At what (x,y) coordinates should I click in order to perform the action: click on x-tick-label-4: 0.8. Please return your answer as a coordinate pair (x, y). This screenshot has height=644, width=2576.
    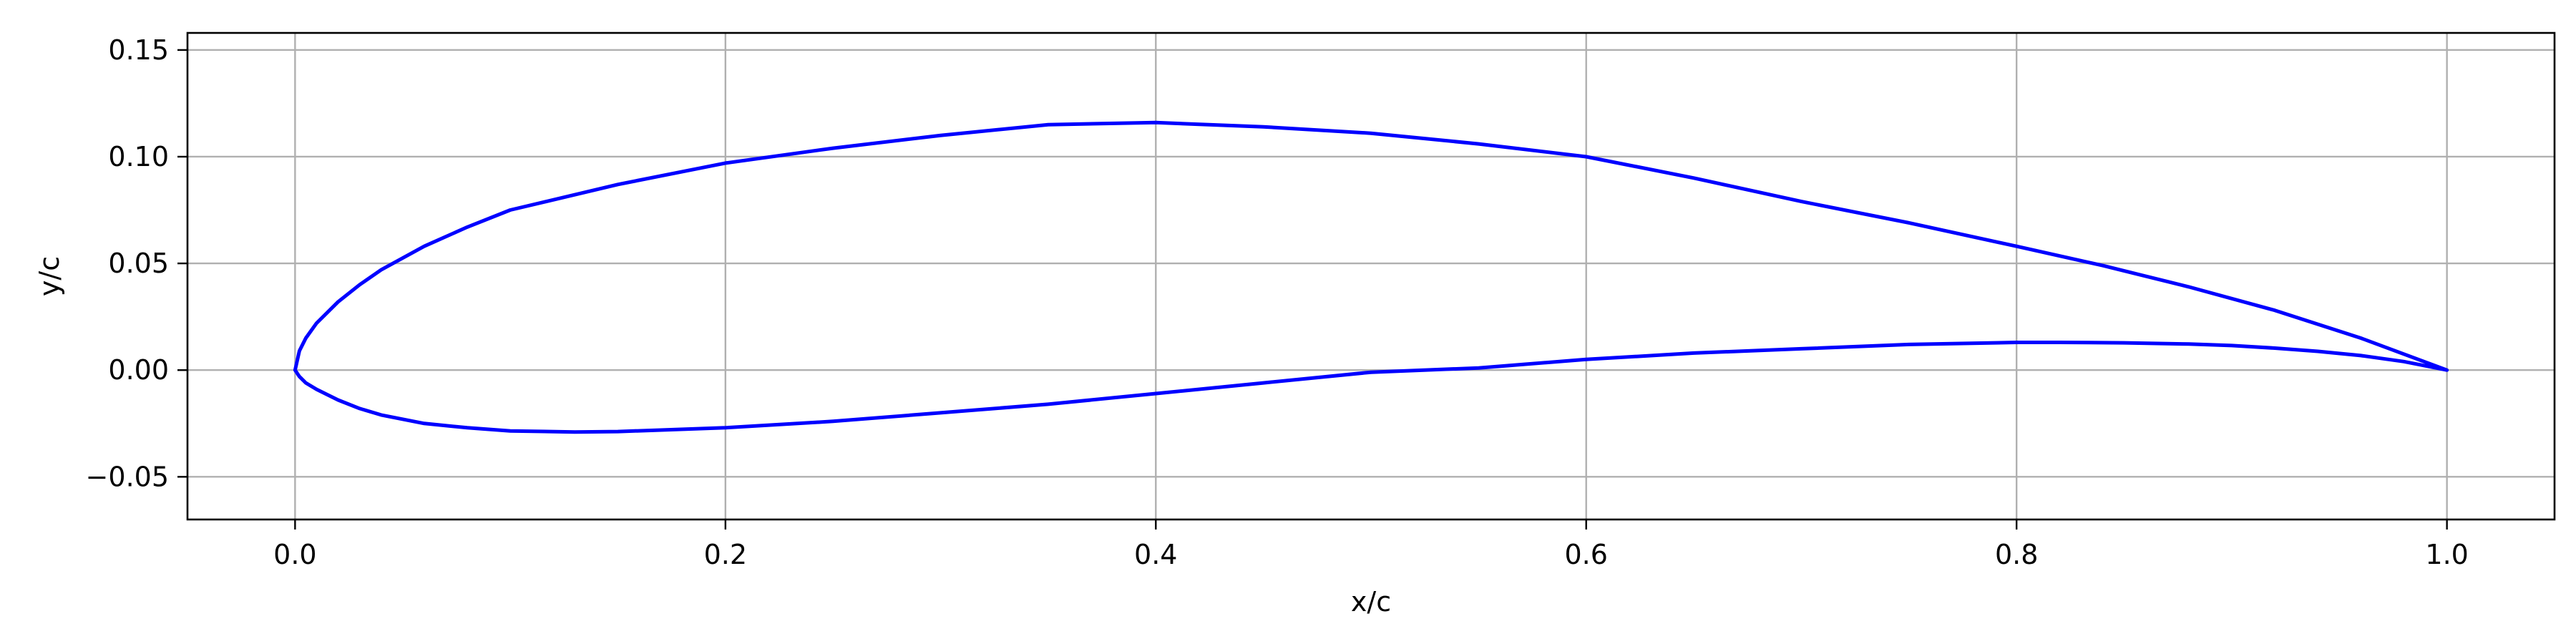
    Looking at the image, I should click on (2016, 554).